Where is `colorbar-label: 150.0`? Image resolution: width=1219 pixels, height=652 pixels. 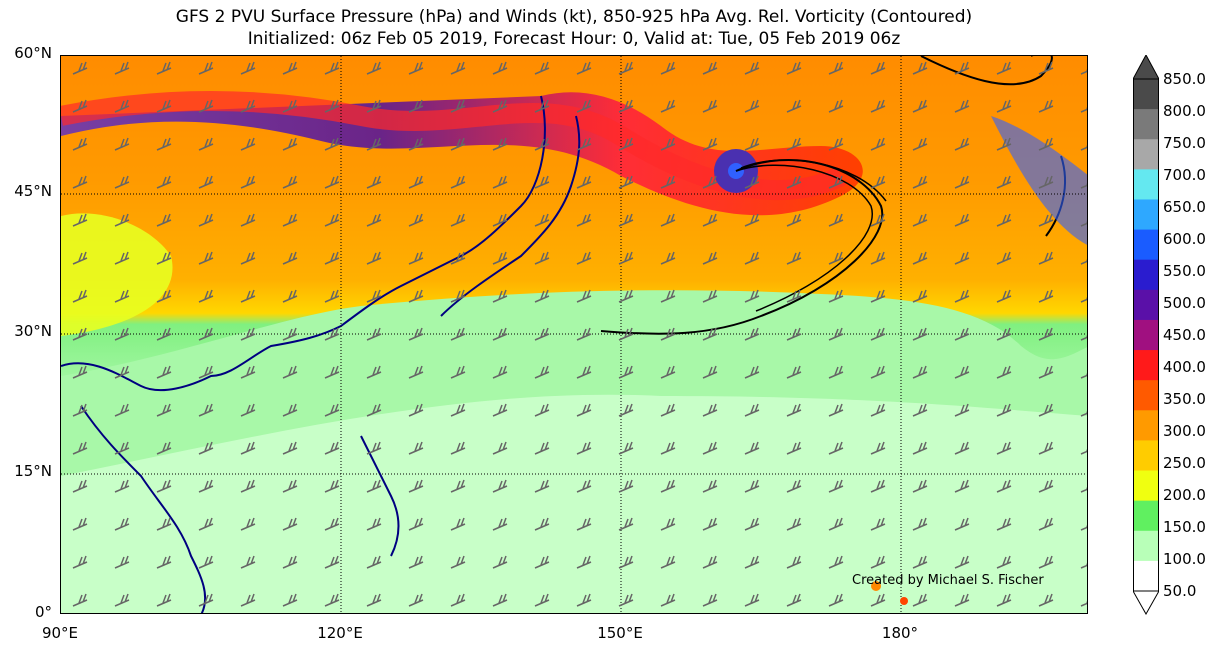 colorbar-label: 150.0 is located at coordinates (1184, 527).